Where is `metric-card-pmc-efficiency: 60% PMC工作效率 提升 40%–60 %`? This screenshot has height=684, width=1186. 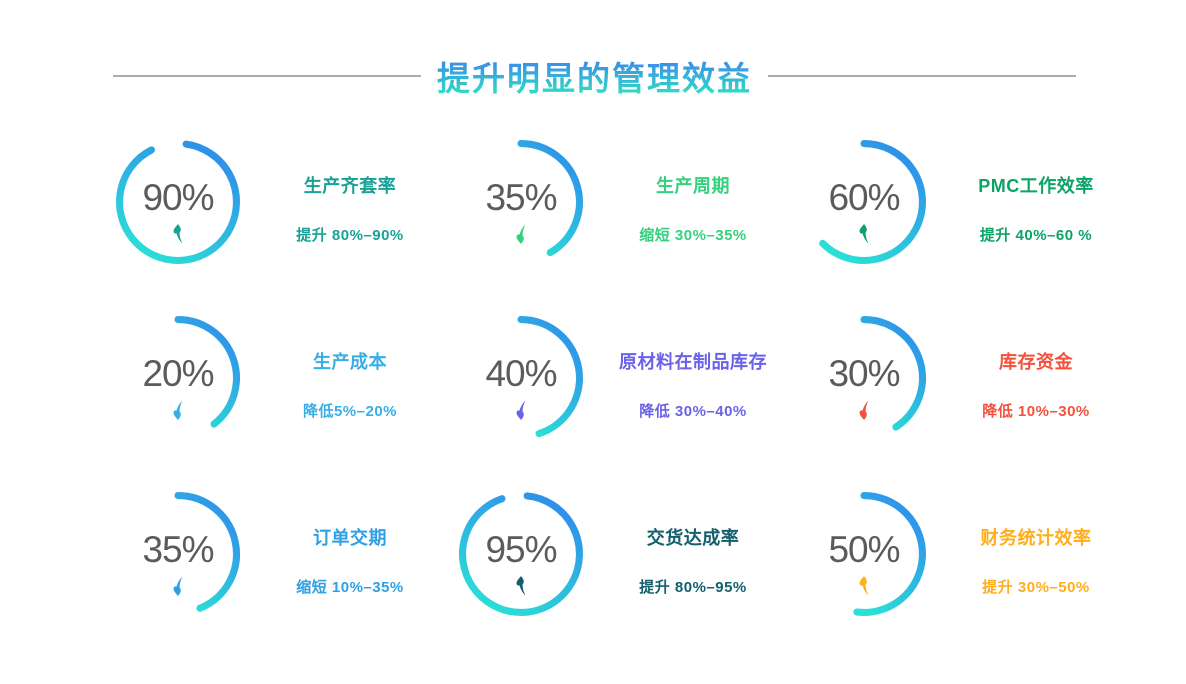
metric-card-pmc-efficiency: 60% PMC工作效率 提升 40%–60 % is located at coordinates (969, 222).